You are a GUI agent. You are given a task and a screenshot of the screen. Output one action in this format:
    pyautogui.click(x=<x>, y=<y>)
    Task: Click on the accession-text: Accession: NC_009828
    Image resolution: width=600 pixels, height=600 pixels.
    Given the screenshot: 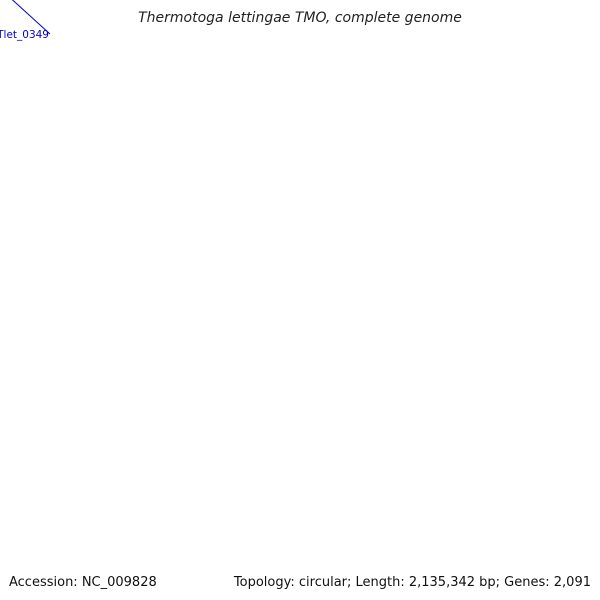 What is the action you would take?
    pyautogui.click(x=83, y=582)
    